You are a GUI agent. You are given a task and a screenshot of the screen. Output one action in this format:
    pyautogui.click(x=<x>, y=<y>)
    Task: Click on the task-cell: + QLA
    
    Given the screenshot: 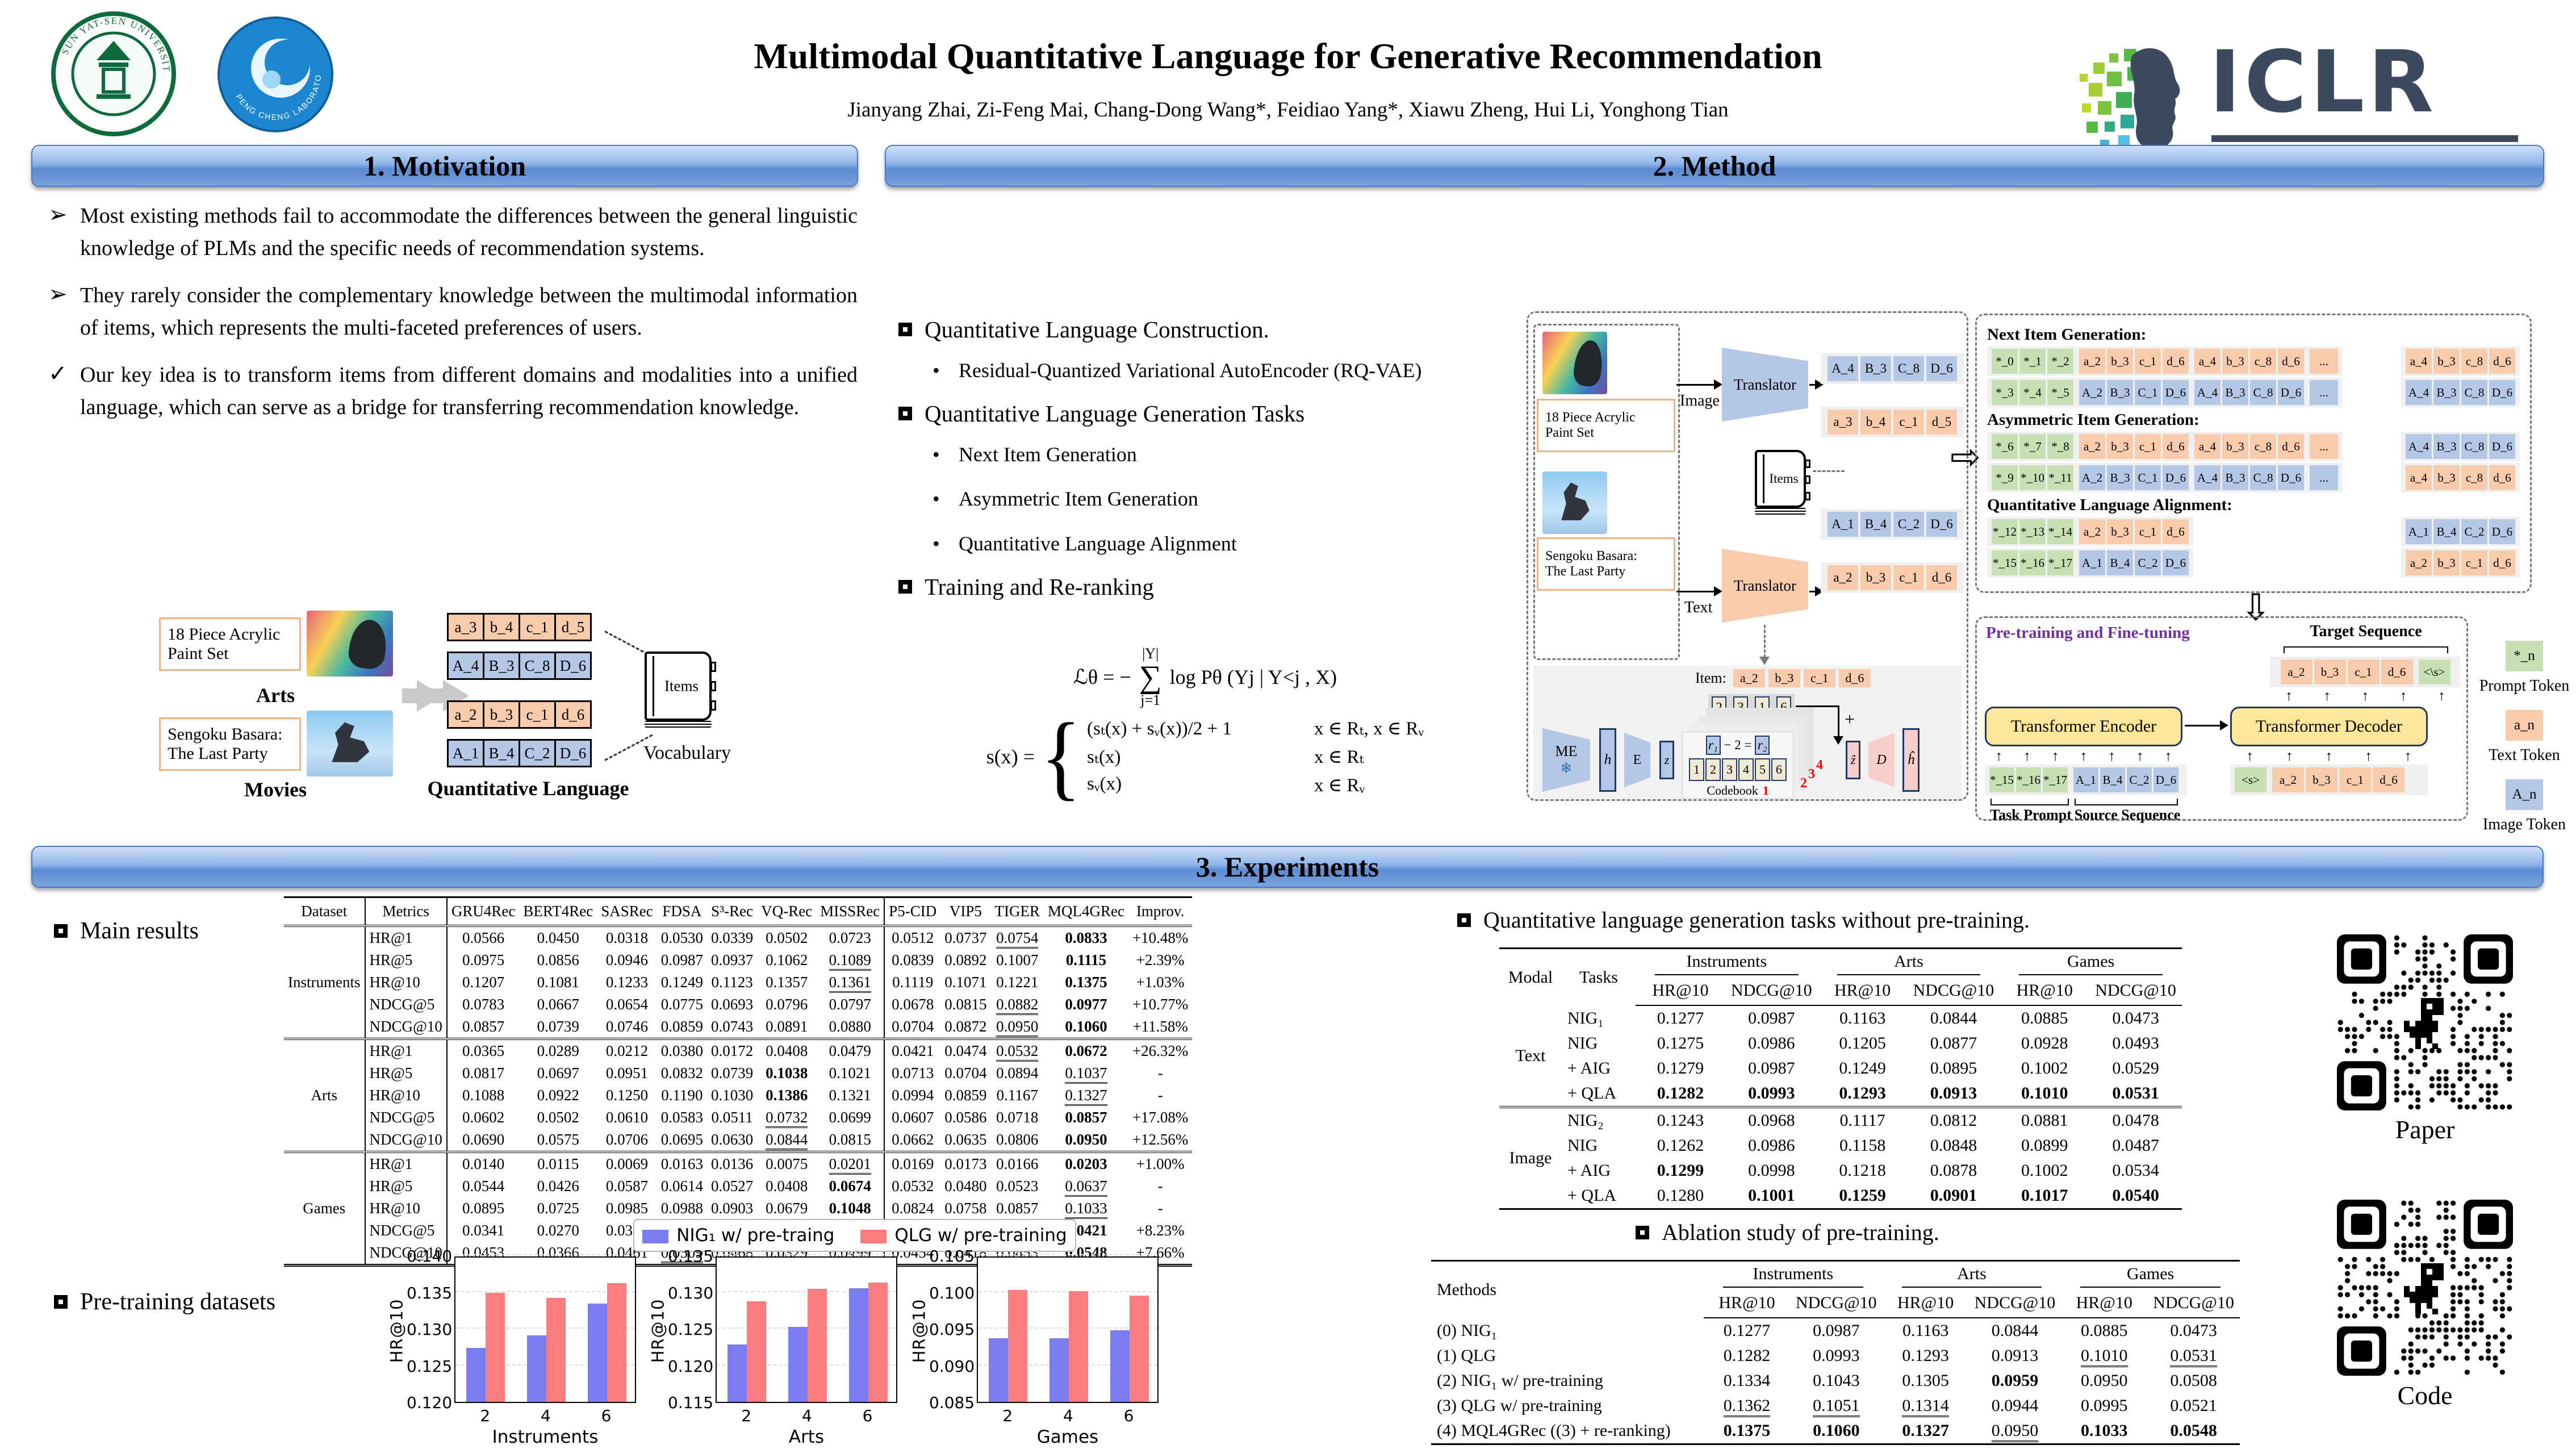 What is the action you would take?
    pyautogui.click(x=1592, y=1196)
    